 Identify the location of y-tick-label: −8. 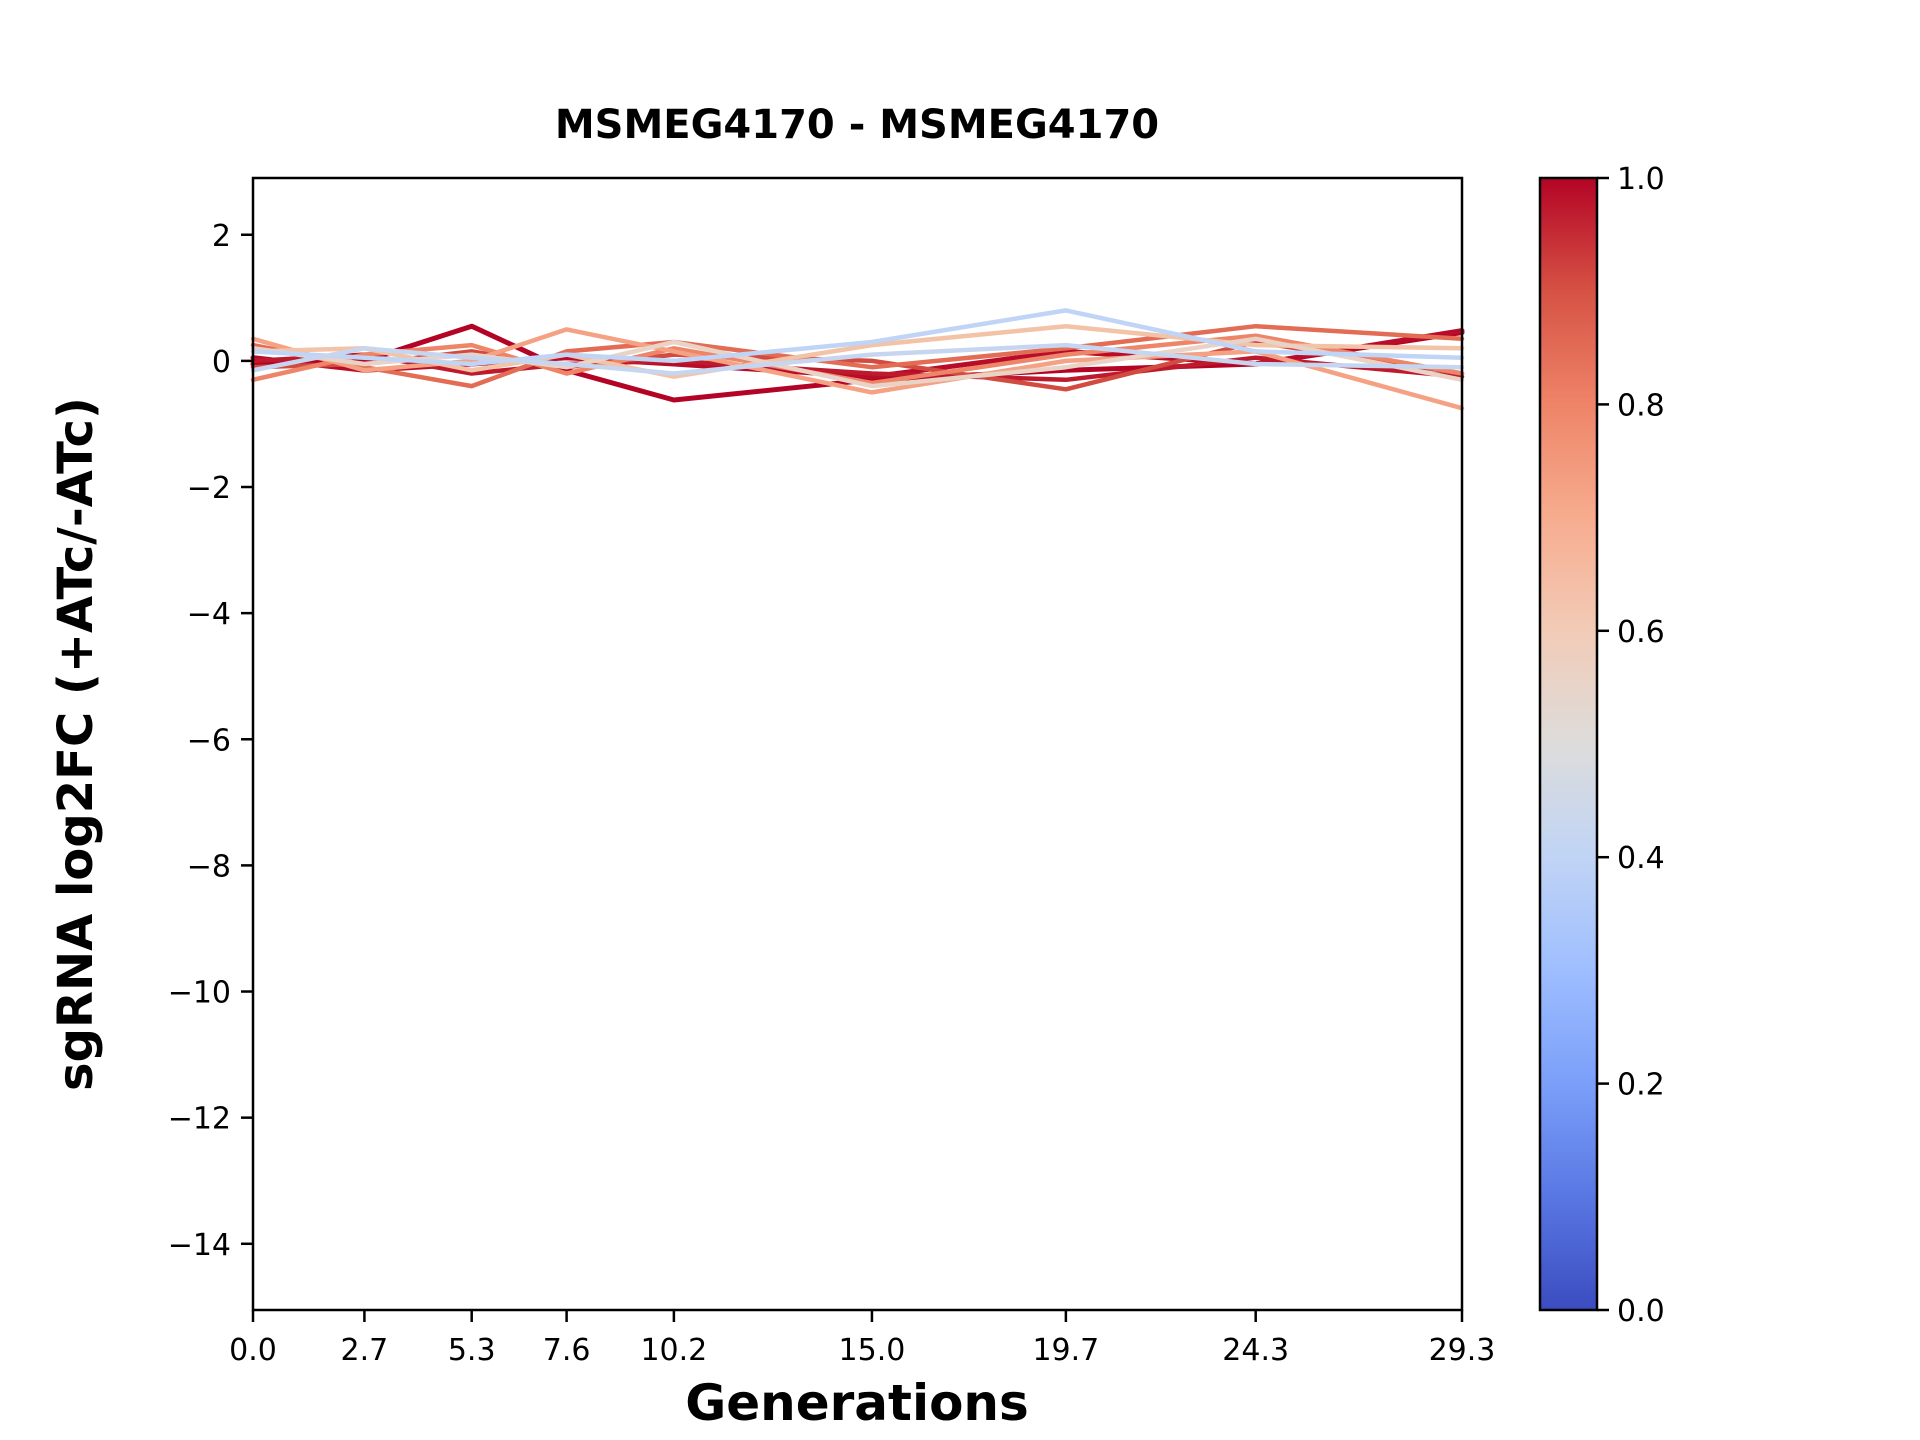
(209, 866).